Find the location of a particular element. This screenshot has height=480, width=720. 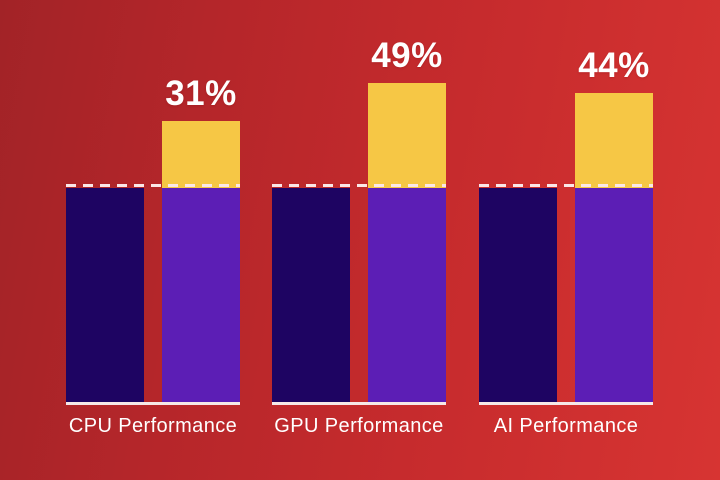

improvement-value: 31% is located at coordinates (201, 93).